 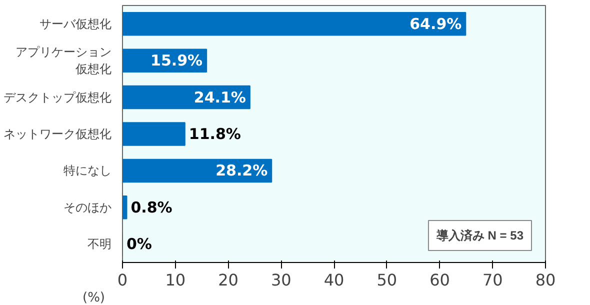 I want to click on x-tick-label: 70, so click(x=492, y=280).